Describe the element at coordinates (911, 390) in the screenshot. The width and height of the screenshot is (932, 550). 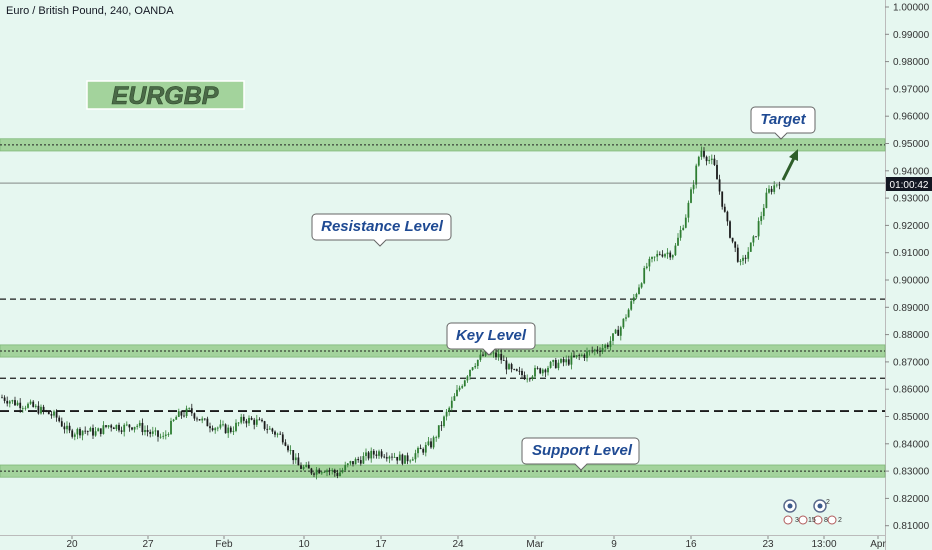
I see `price-tick-label-14: 0.86000` at that location.